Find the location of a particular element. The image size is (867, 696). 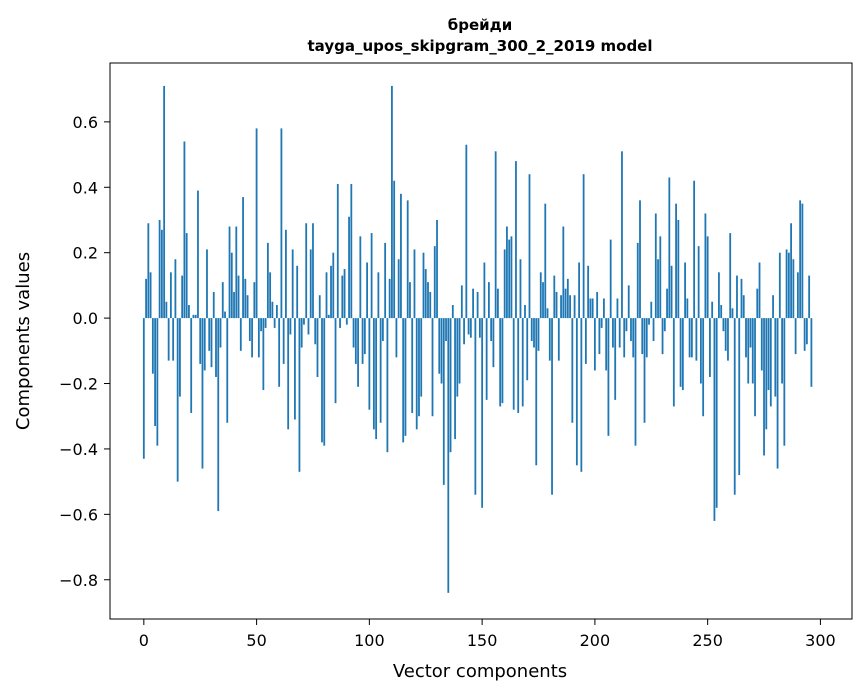

x-tick-label: 250 is located at coordinates (707, 640).